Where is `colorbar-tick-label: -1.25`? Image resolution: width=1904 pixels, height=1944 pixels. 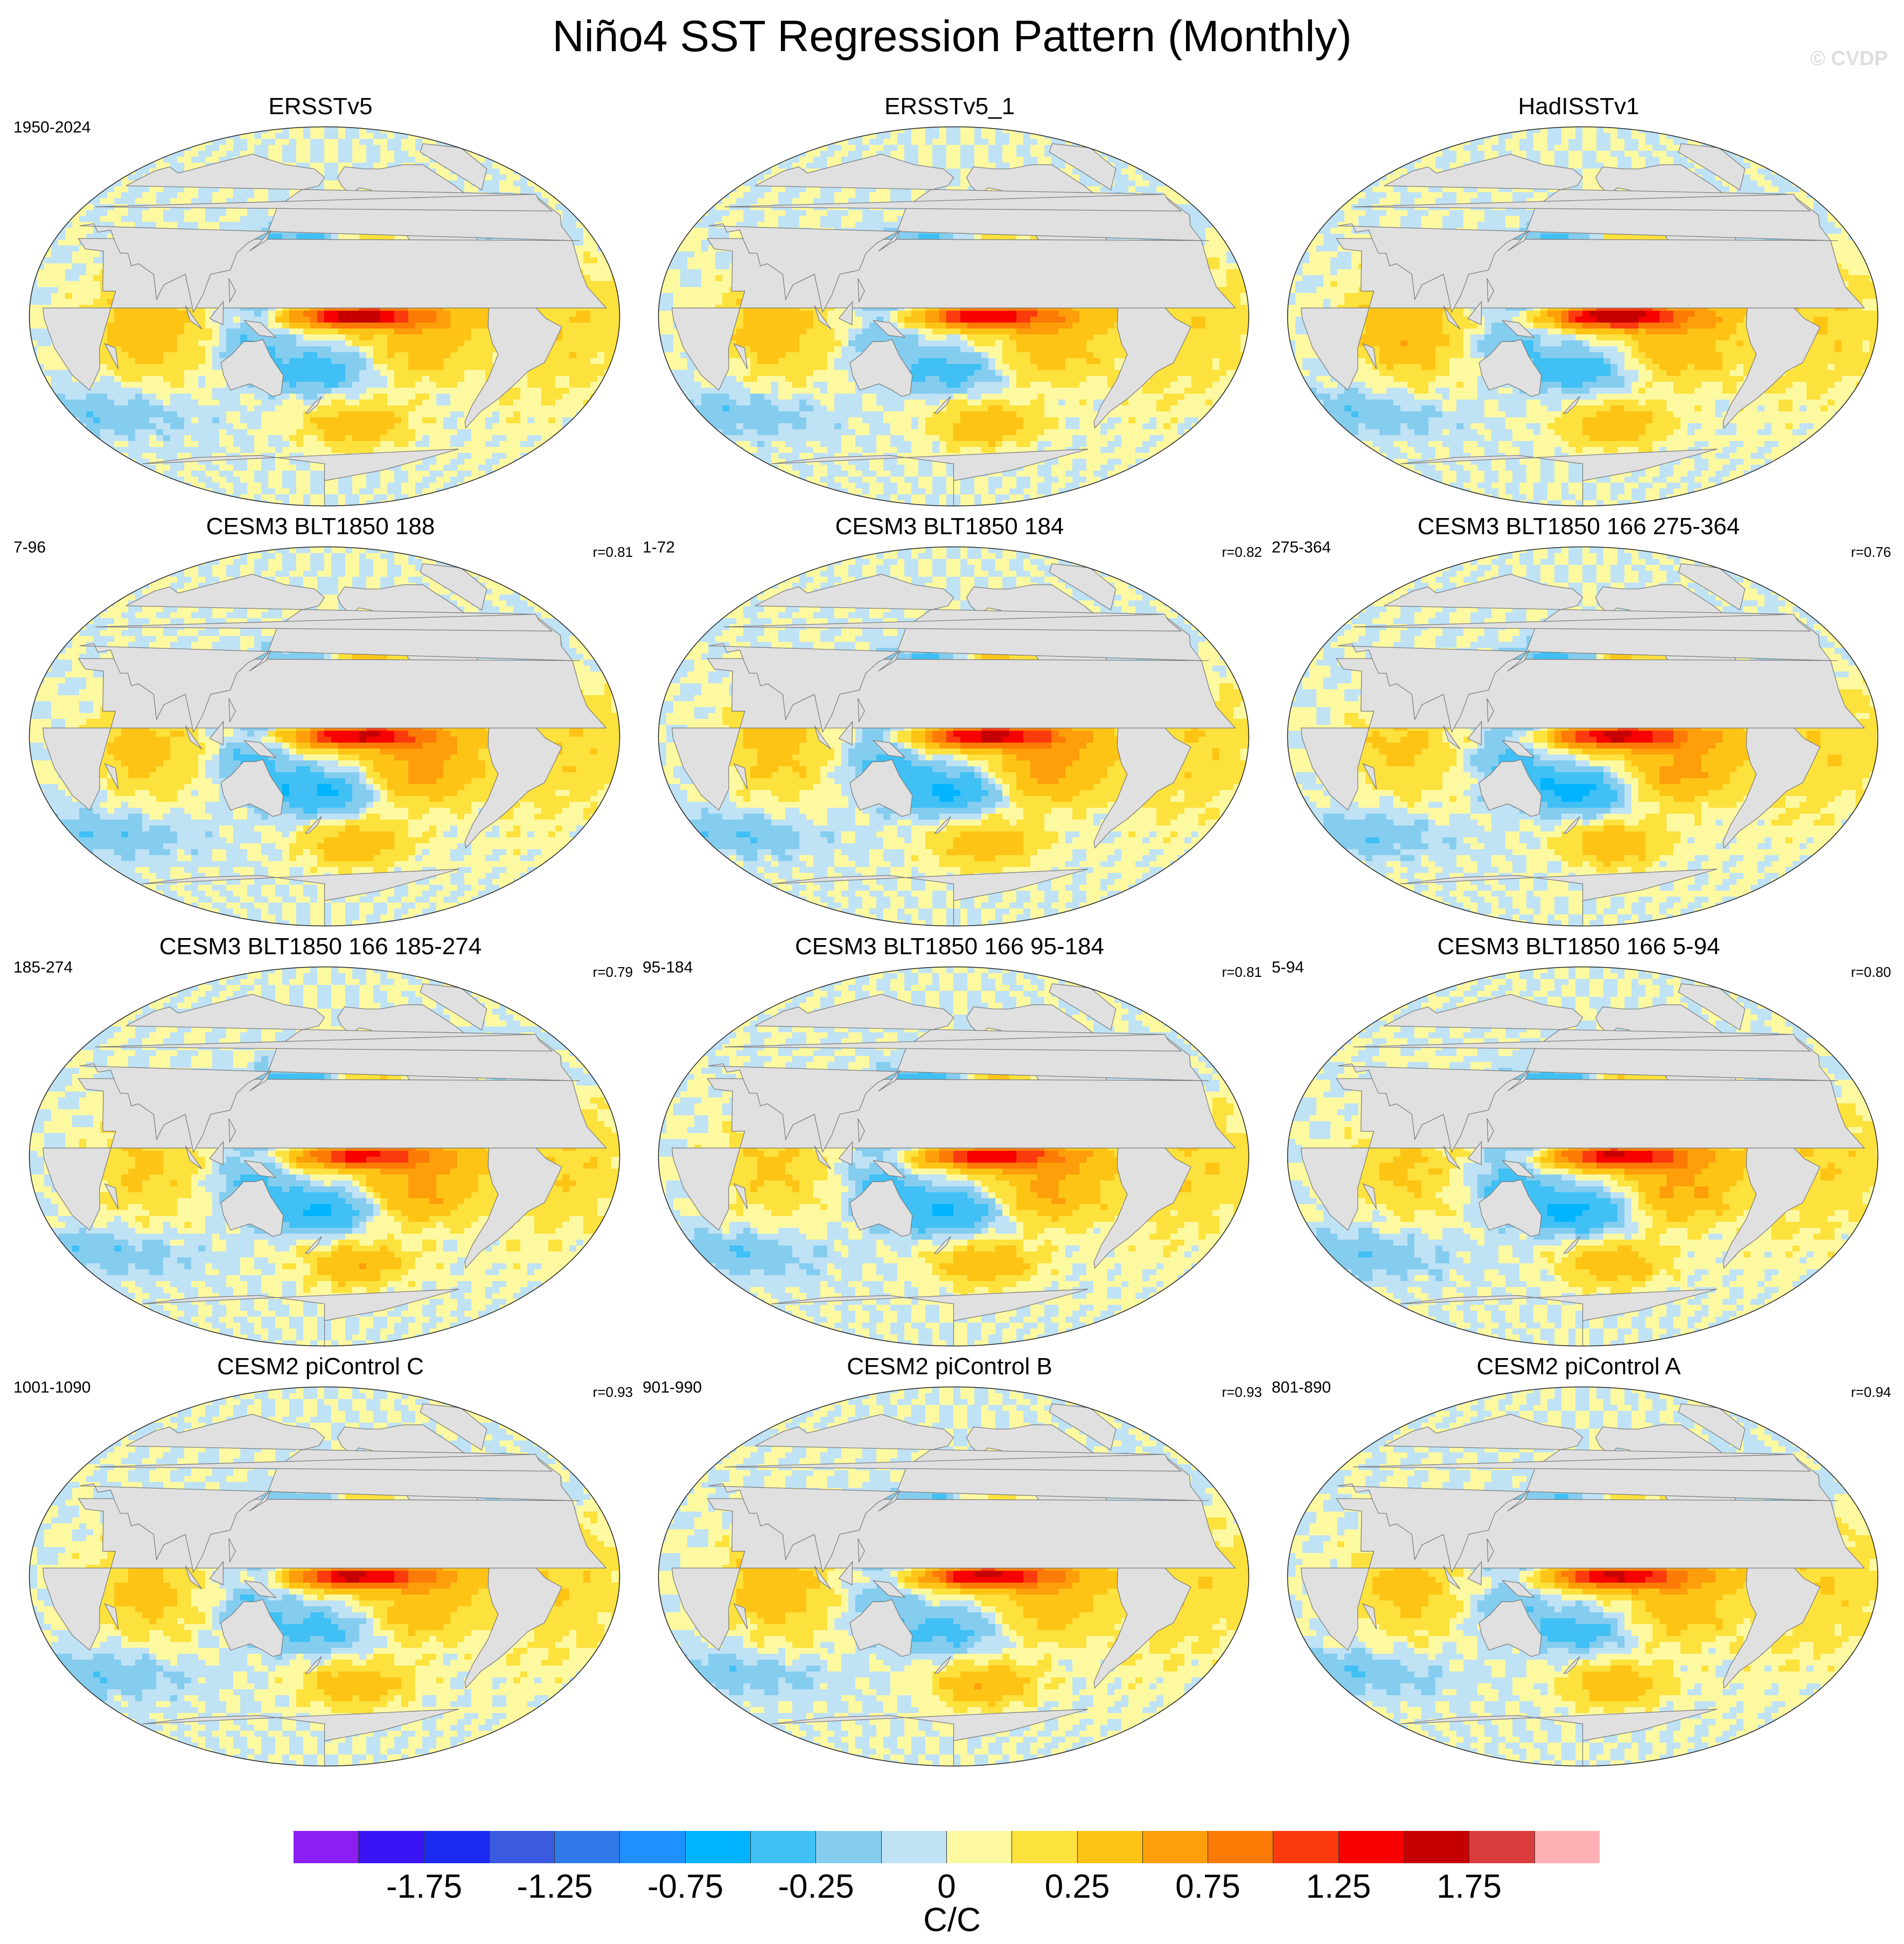
colorbar-tick-label: -1.25 is located at coordinates (555, 1887).